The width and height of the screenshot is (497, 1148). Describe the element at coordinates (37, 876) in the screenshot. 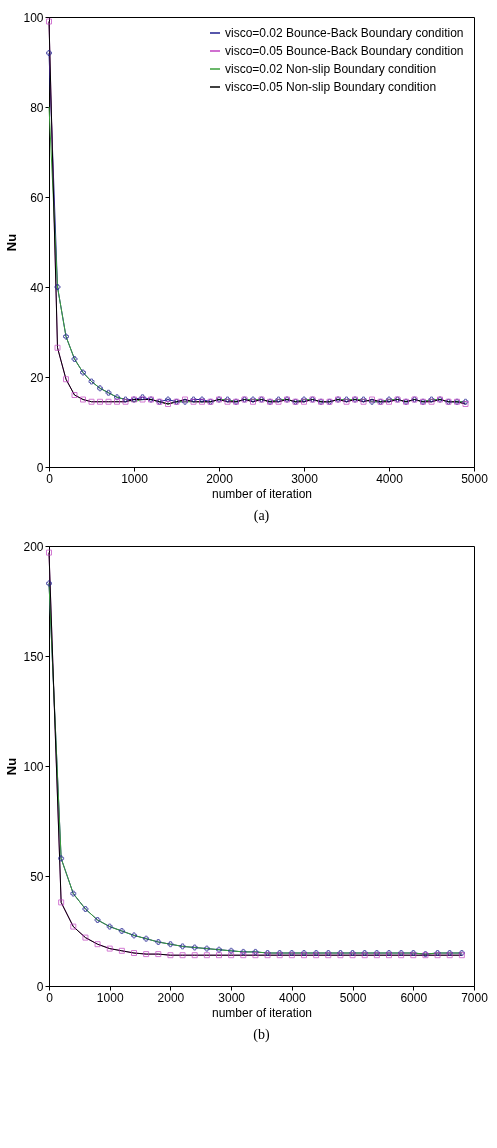

I see `y-tick-label: 50` at that location.